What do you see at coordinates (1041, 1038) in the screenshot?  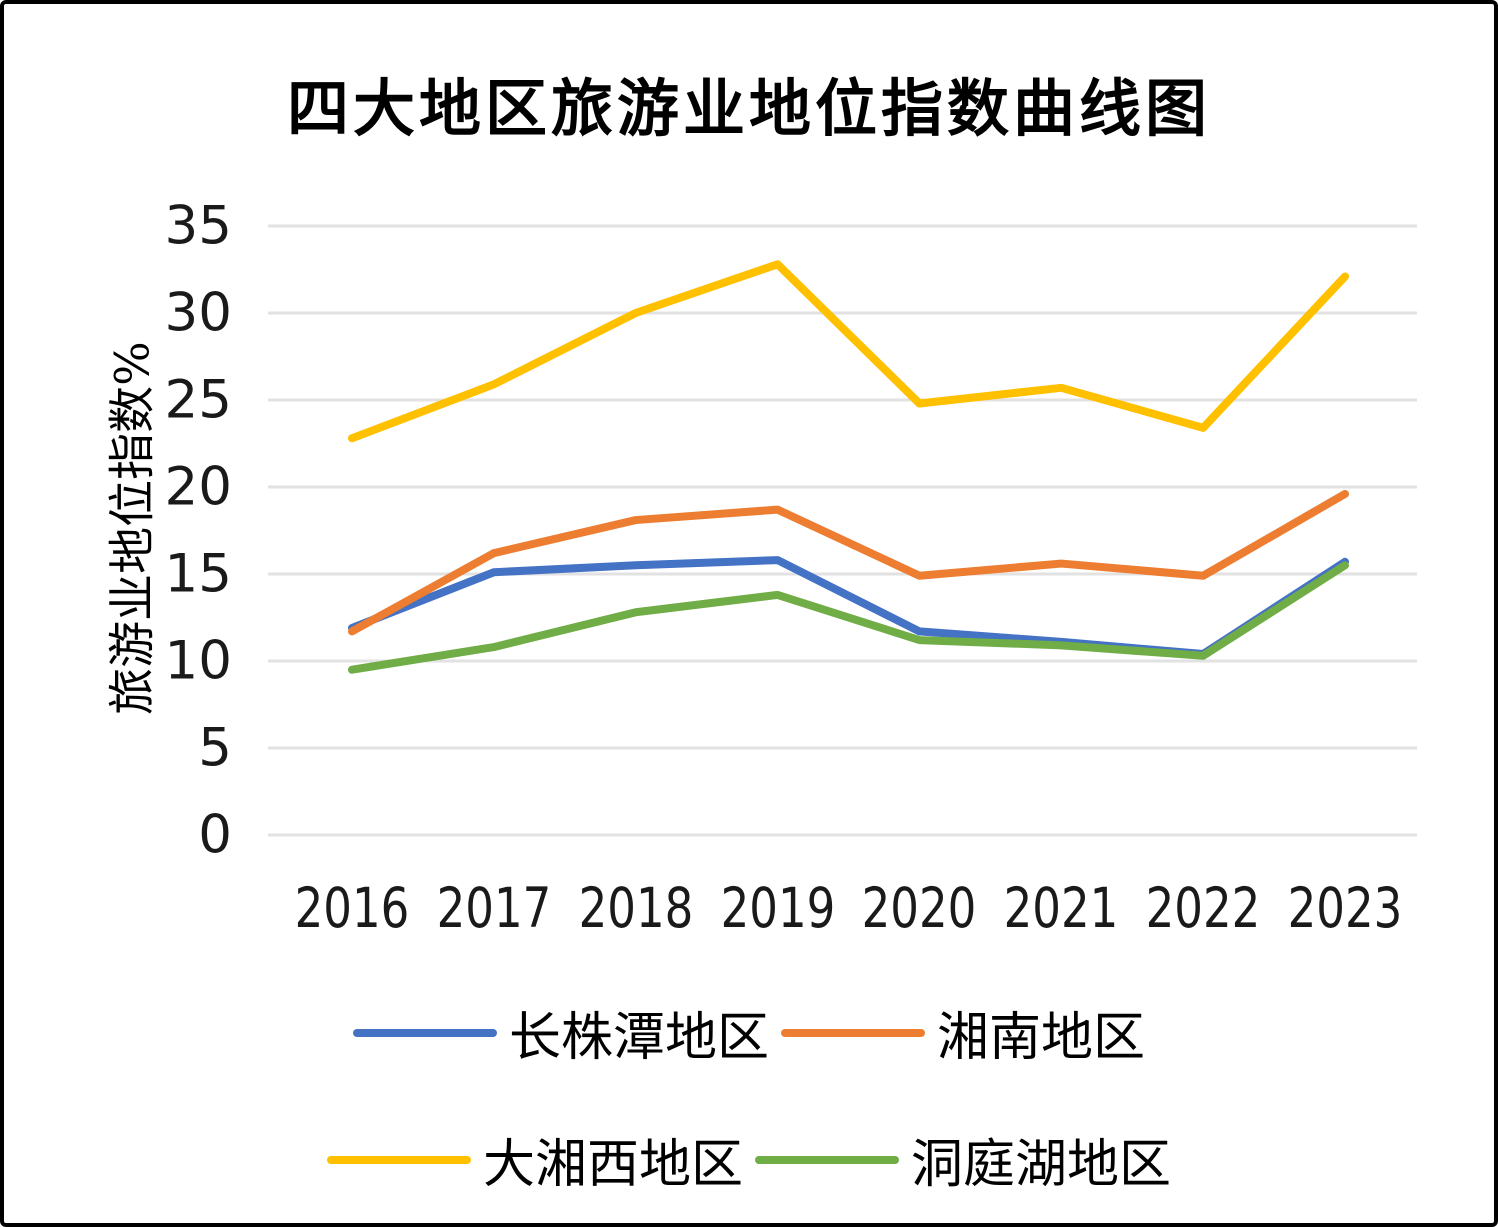 I see `legend-label: 湘南地区` at bounding box center [1041, 1038].